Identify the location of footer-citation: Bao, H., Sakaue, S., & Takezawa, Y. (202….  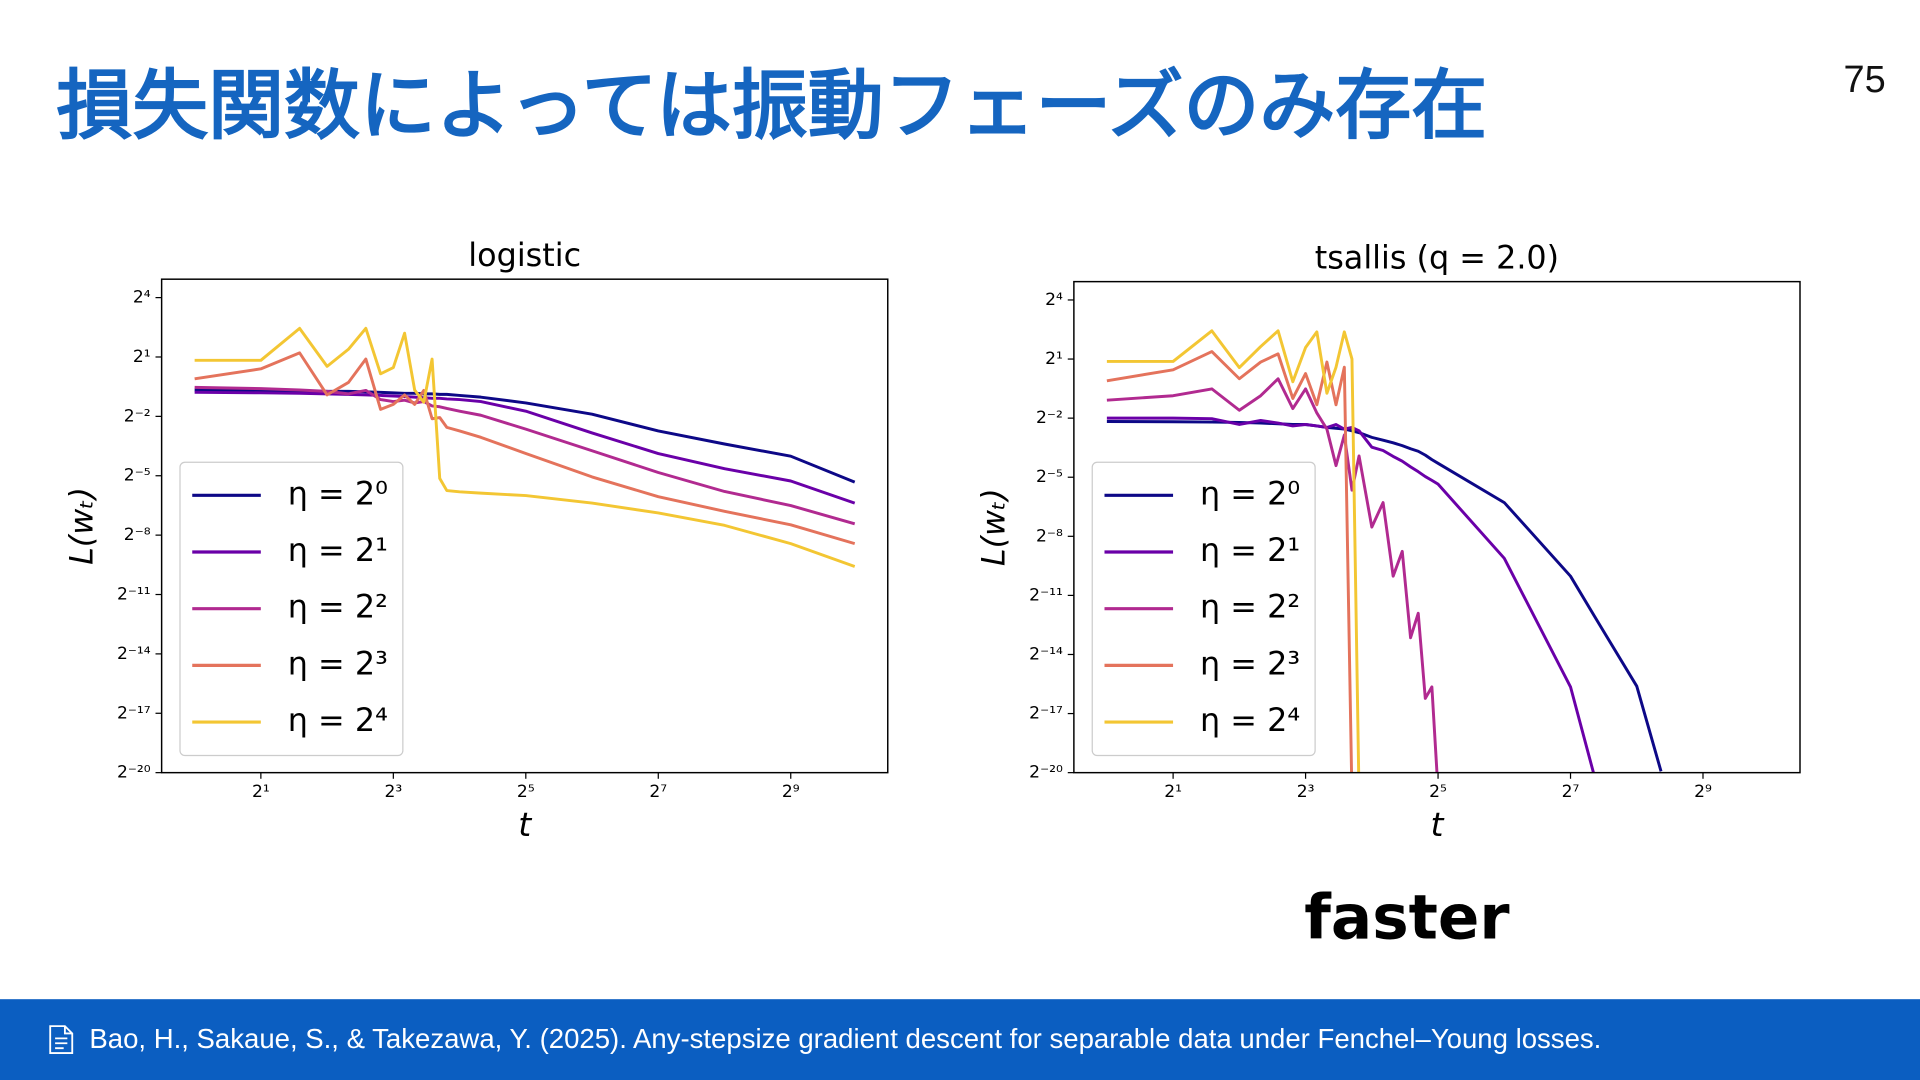
(845, 1038).